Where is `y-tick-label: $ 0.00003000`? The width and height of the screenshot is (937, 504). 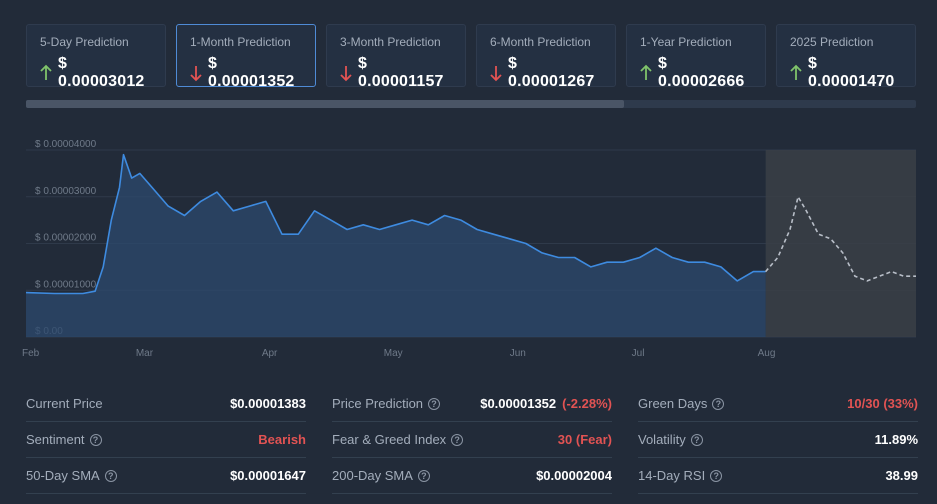 y-tick-label: $ 0.00003000 is located at coordinates (66, 191).